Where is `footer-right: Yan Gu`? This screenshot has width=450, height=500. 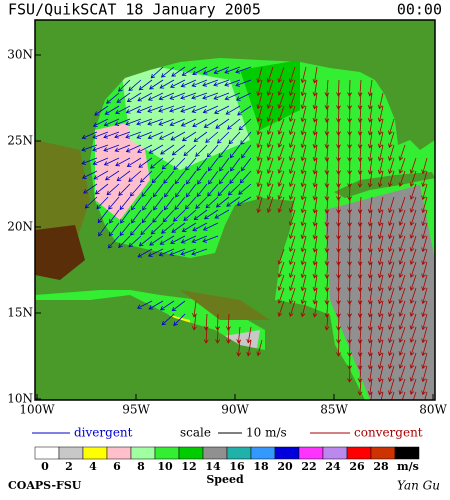
footer-right: Yan Gu is located at coordinates (418, 486).